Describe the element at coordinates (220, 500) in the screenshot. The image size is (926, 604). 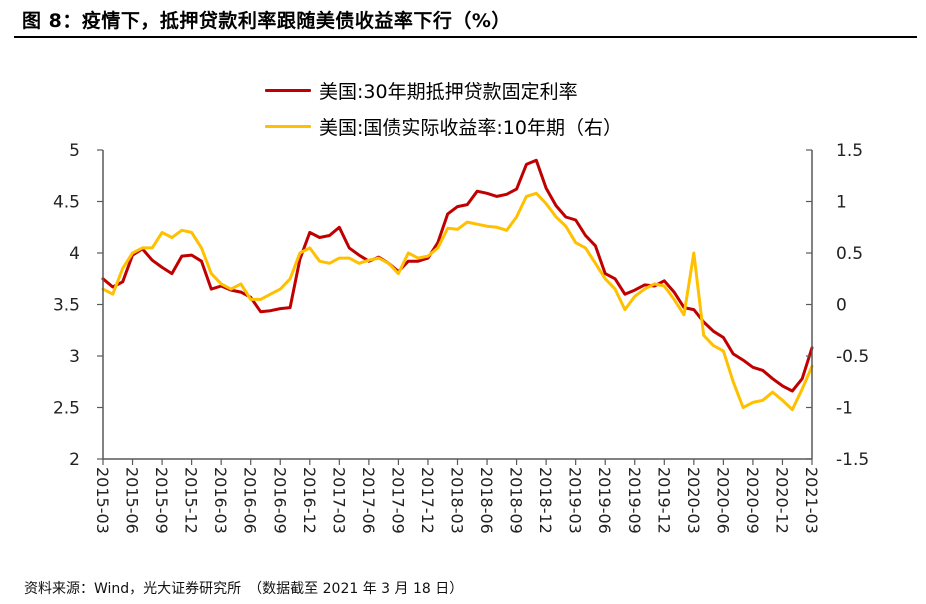
I see `x-tick-label: 2016-03` at that location.